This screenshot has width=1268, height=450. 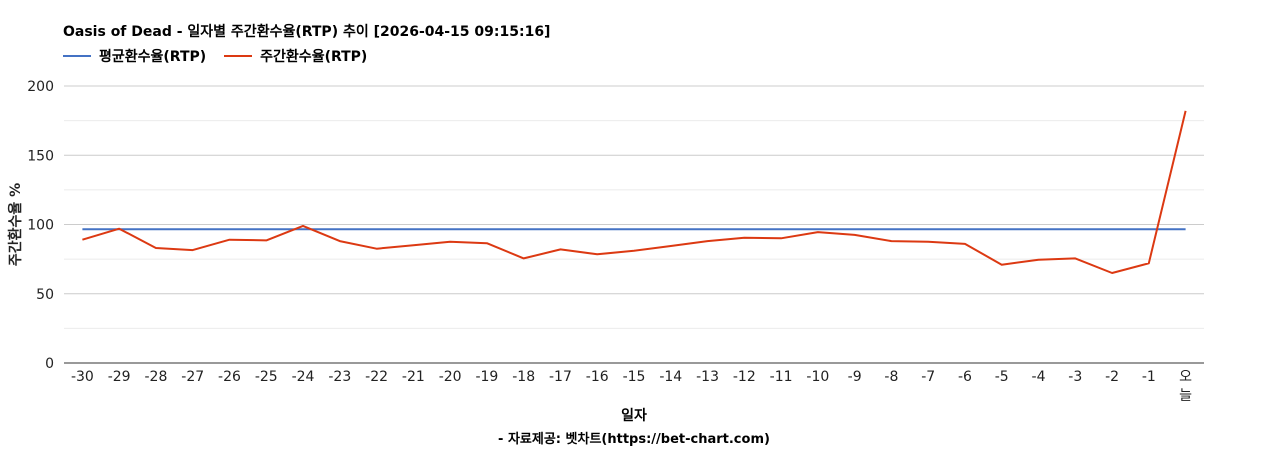 I want to click on legend-item-weekly: 주간환수율(RTP), so click(x=295, y=56).